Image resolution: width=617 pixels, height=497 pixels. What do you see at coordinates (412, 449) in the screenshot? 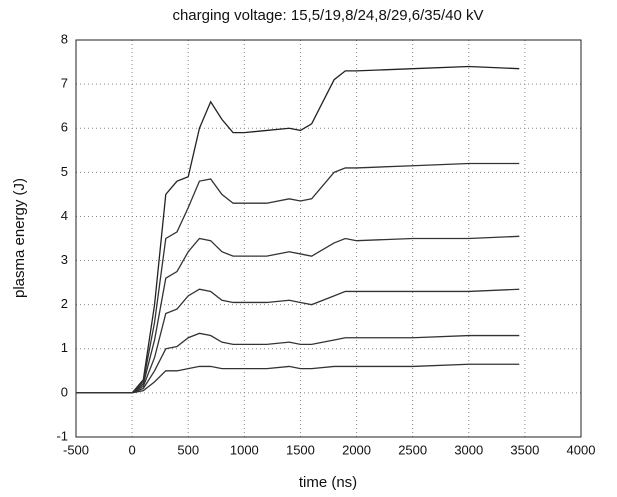
I see `x-tick-label: 2500` at bounding box center [412, 449].